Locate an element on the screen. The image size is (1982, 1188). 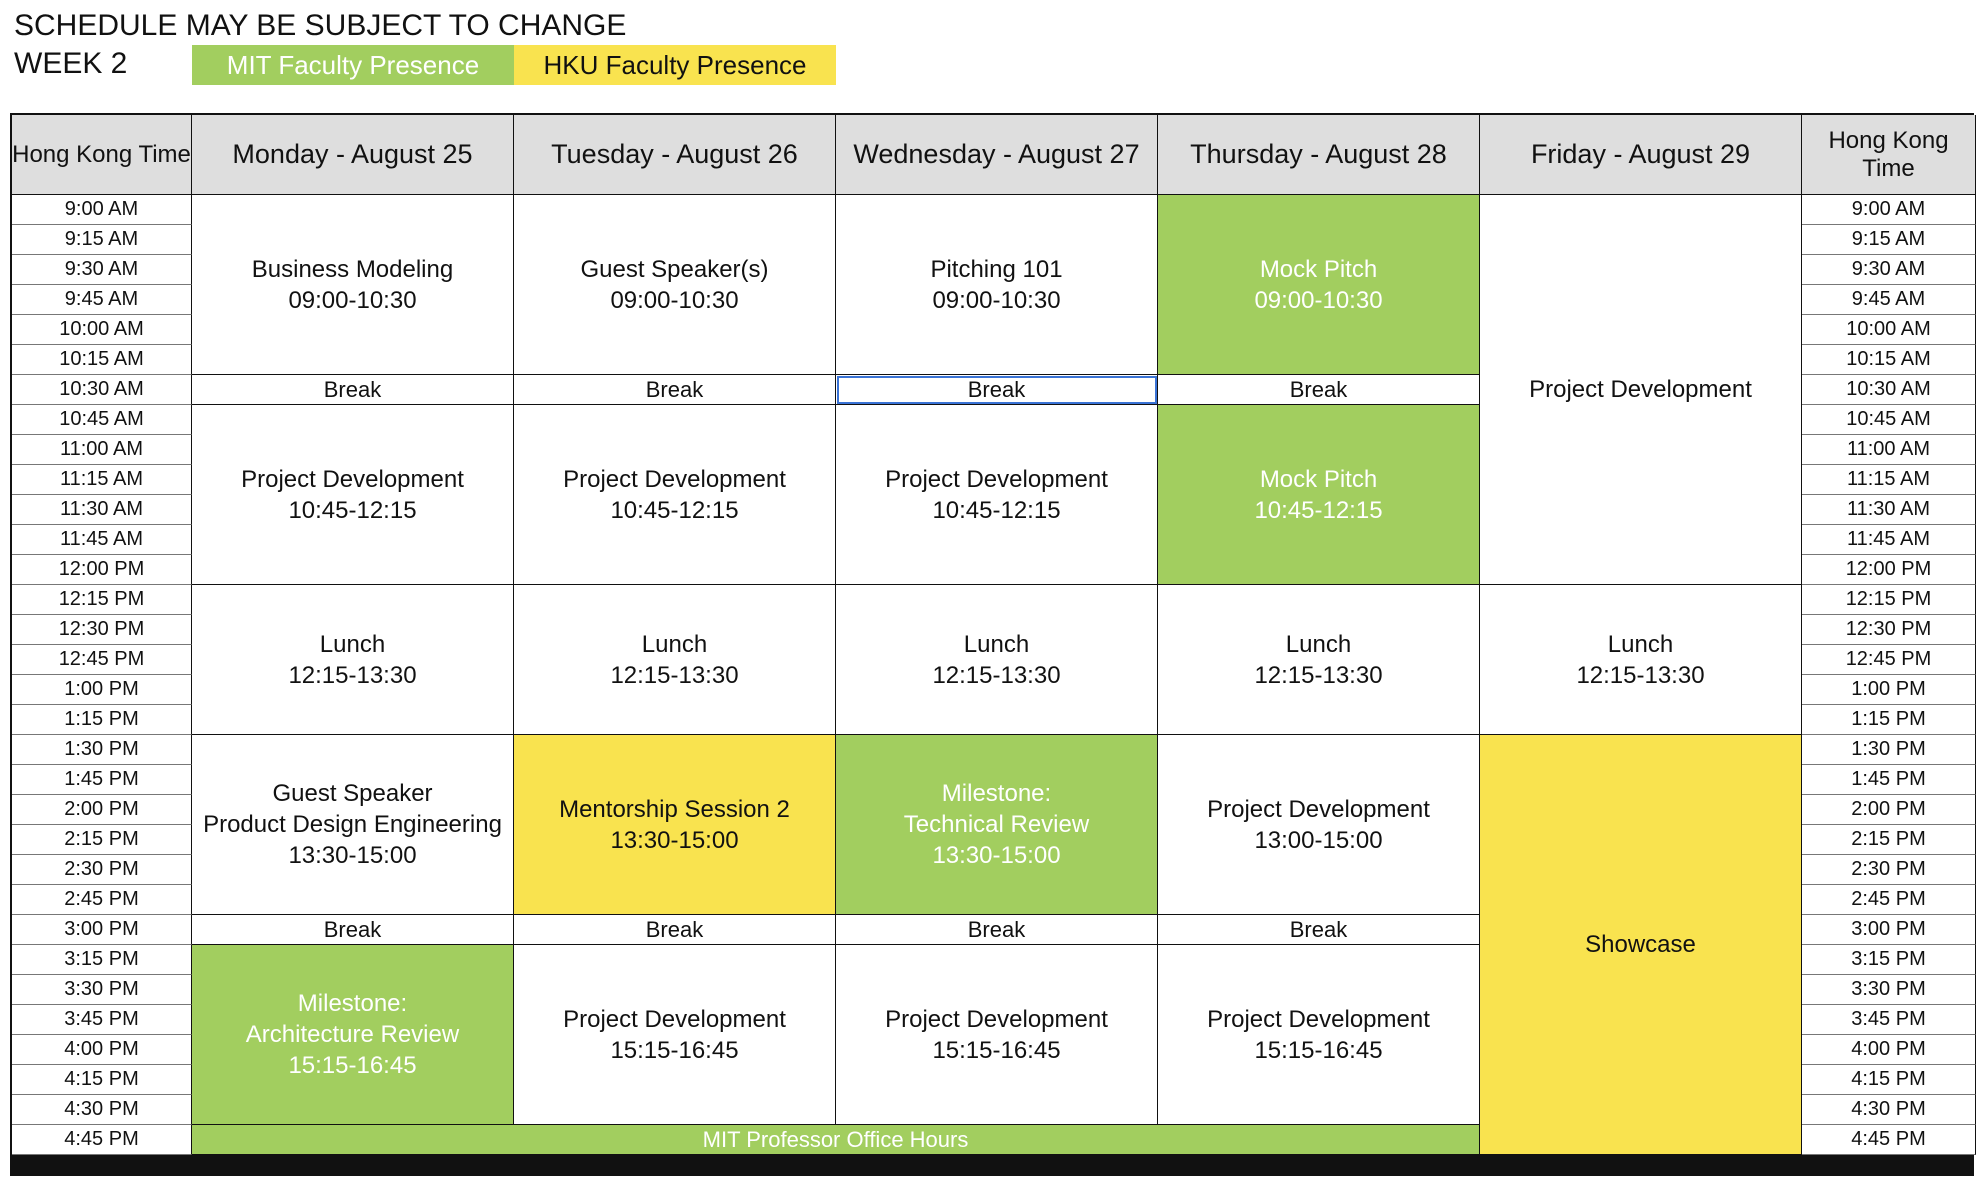
event-line: Mock Pitch is located at coordinates (1318, 269).